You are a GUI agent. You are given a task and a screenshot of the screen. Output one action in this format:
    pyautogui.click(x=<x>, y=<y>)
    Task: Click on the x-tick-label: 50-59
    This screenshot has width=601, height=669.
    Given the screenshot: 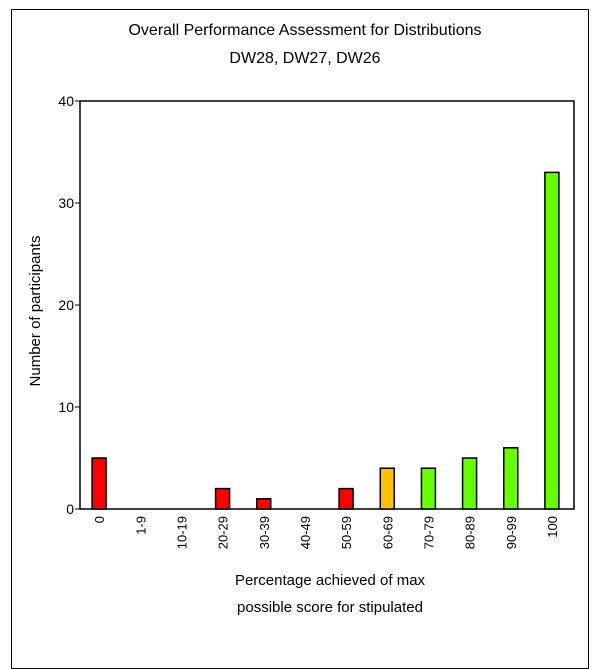 What is the action you would take?
    pyautogui.click(x=346, y=532)
    